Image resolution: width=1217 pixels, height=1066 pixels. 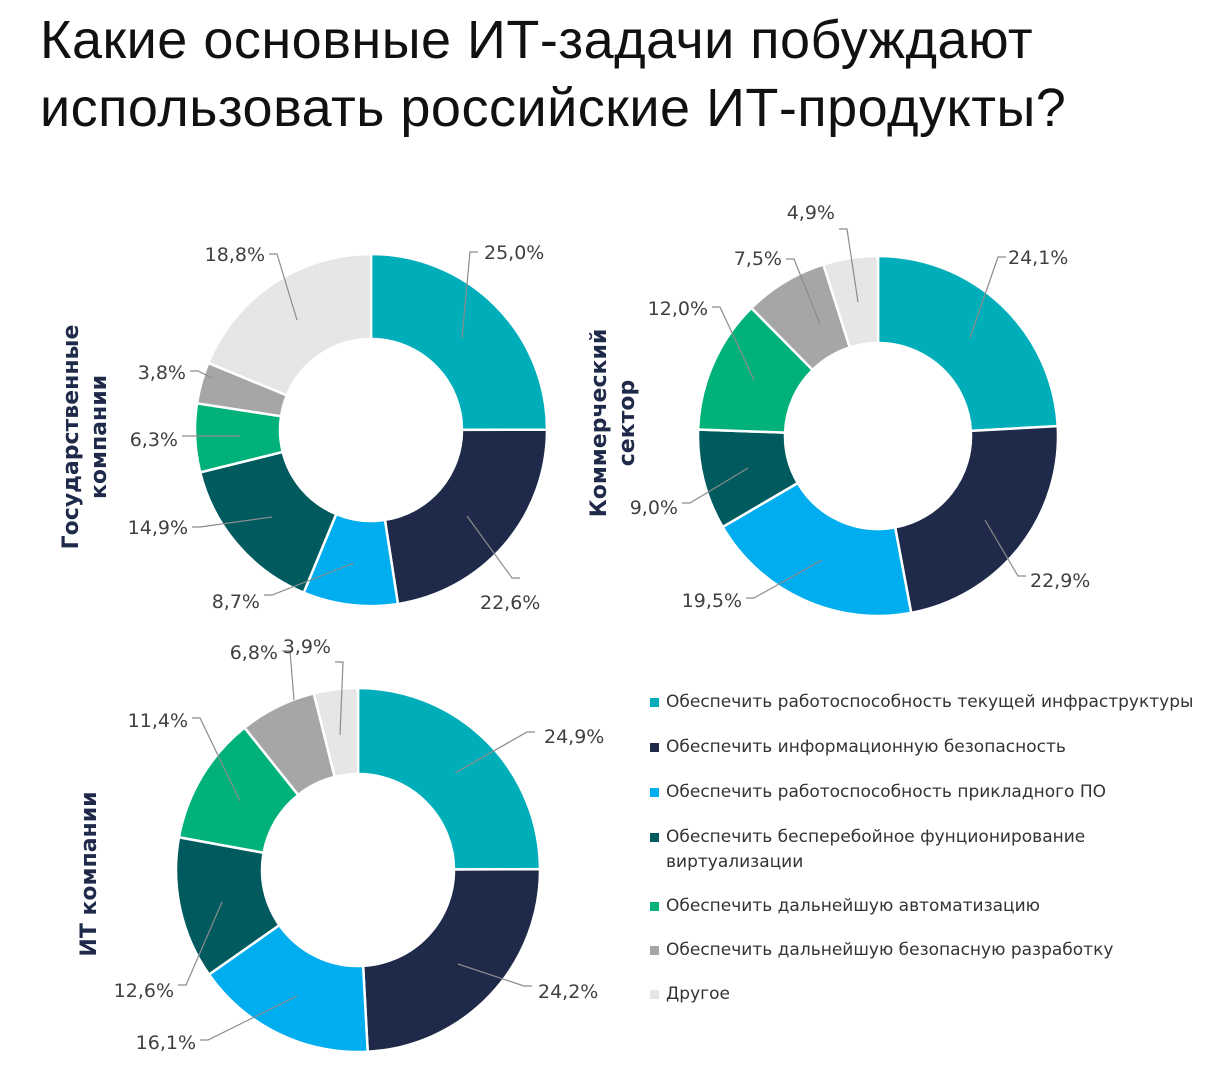 I want to click on value-label: 6,8%, so click(x=254, y=653).